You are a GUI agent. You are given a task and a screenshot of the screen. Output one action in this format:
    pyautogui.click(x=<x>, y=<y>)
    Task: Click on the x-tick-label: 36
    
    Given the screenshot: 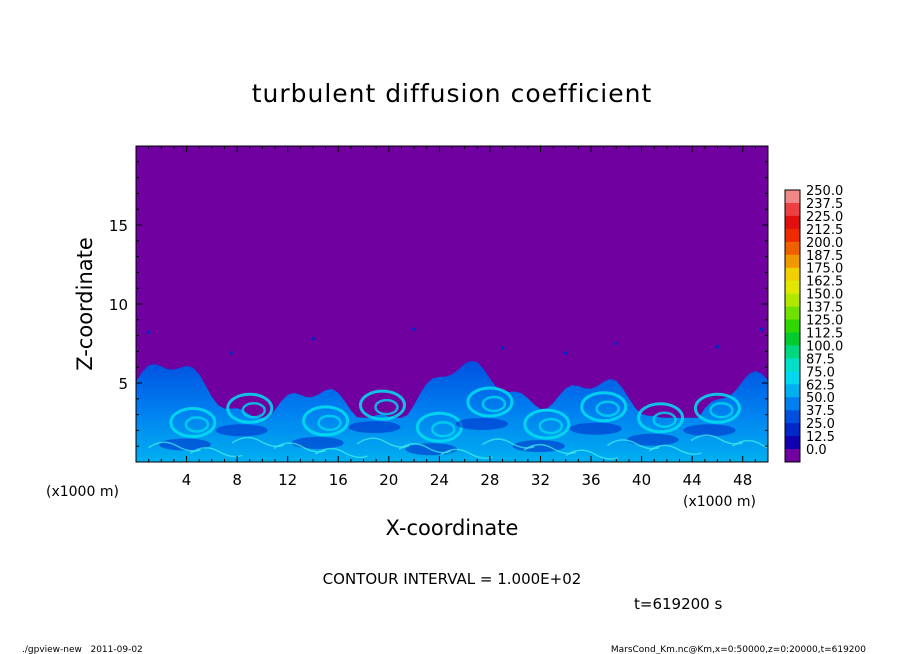 What is the action you would take?
    pyautogui.click(x=590, y=480)
    